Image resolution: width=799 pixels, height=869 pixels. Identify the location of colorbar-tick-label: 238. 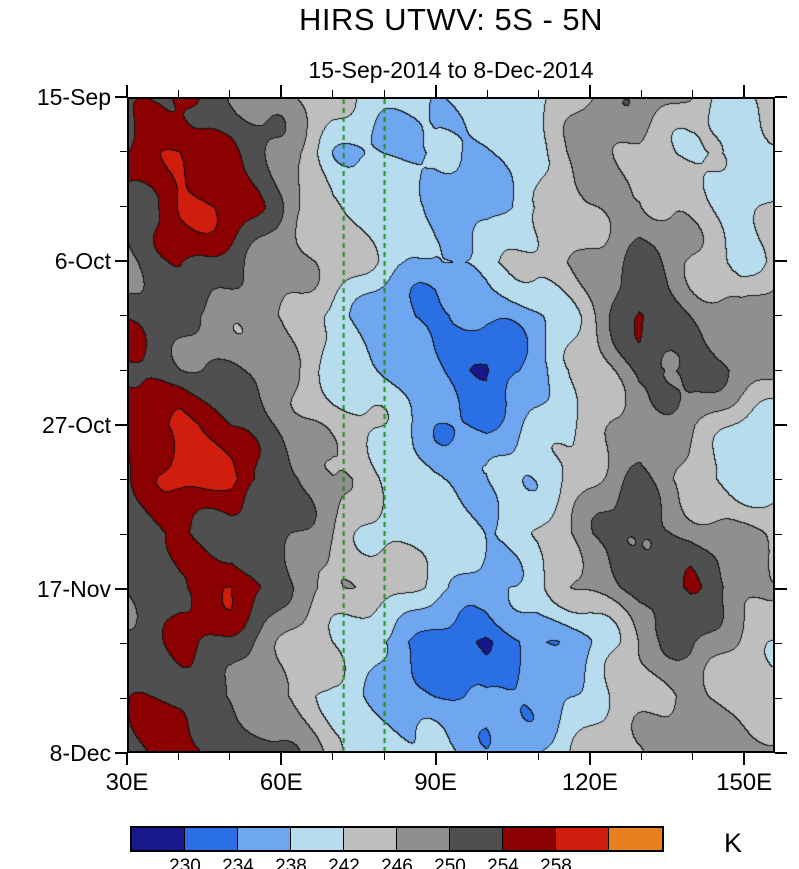
(291, 862).